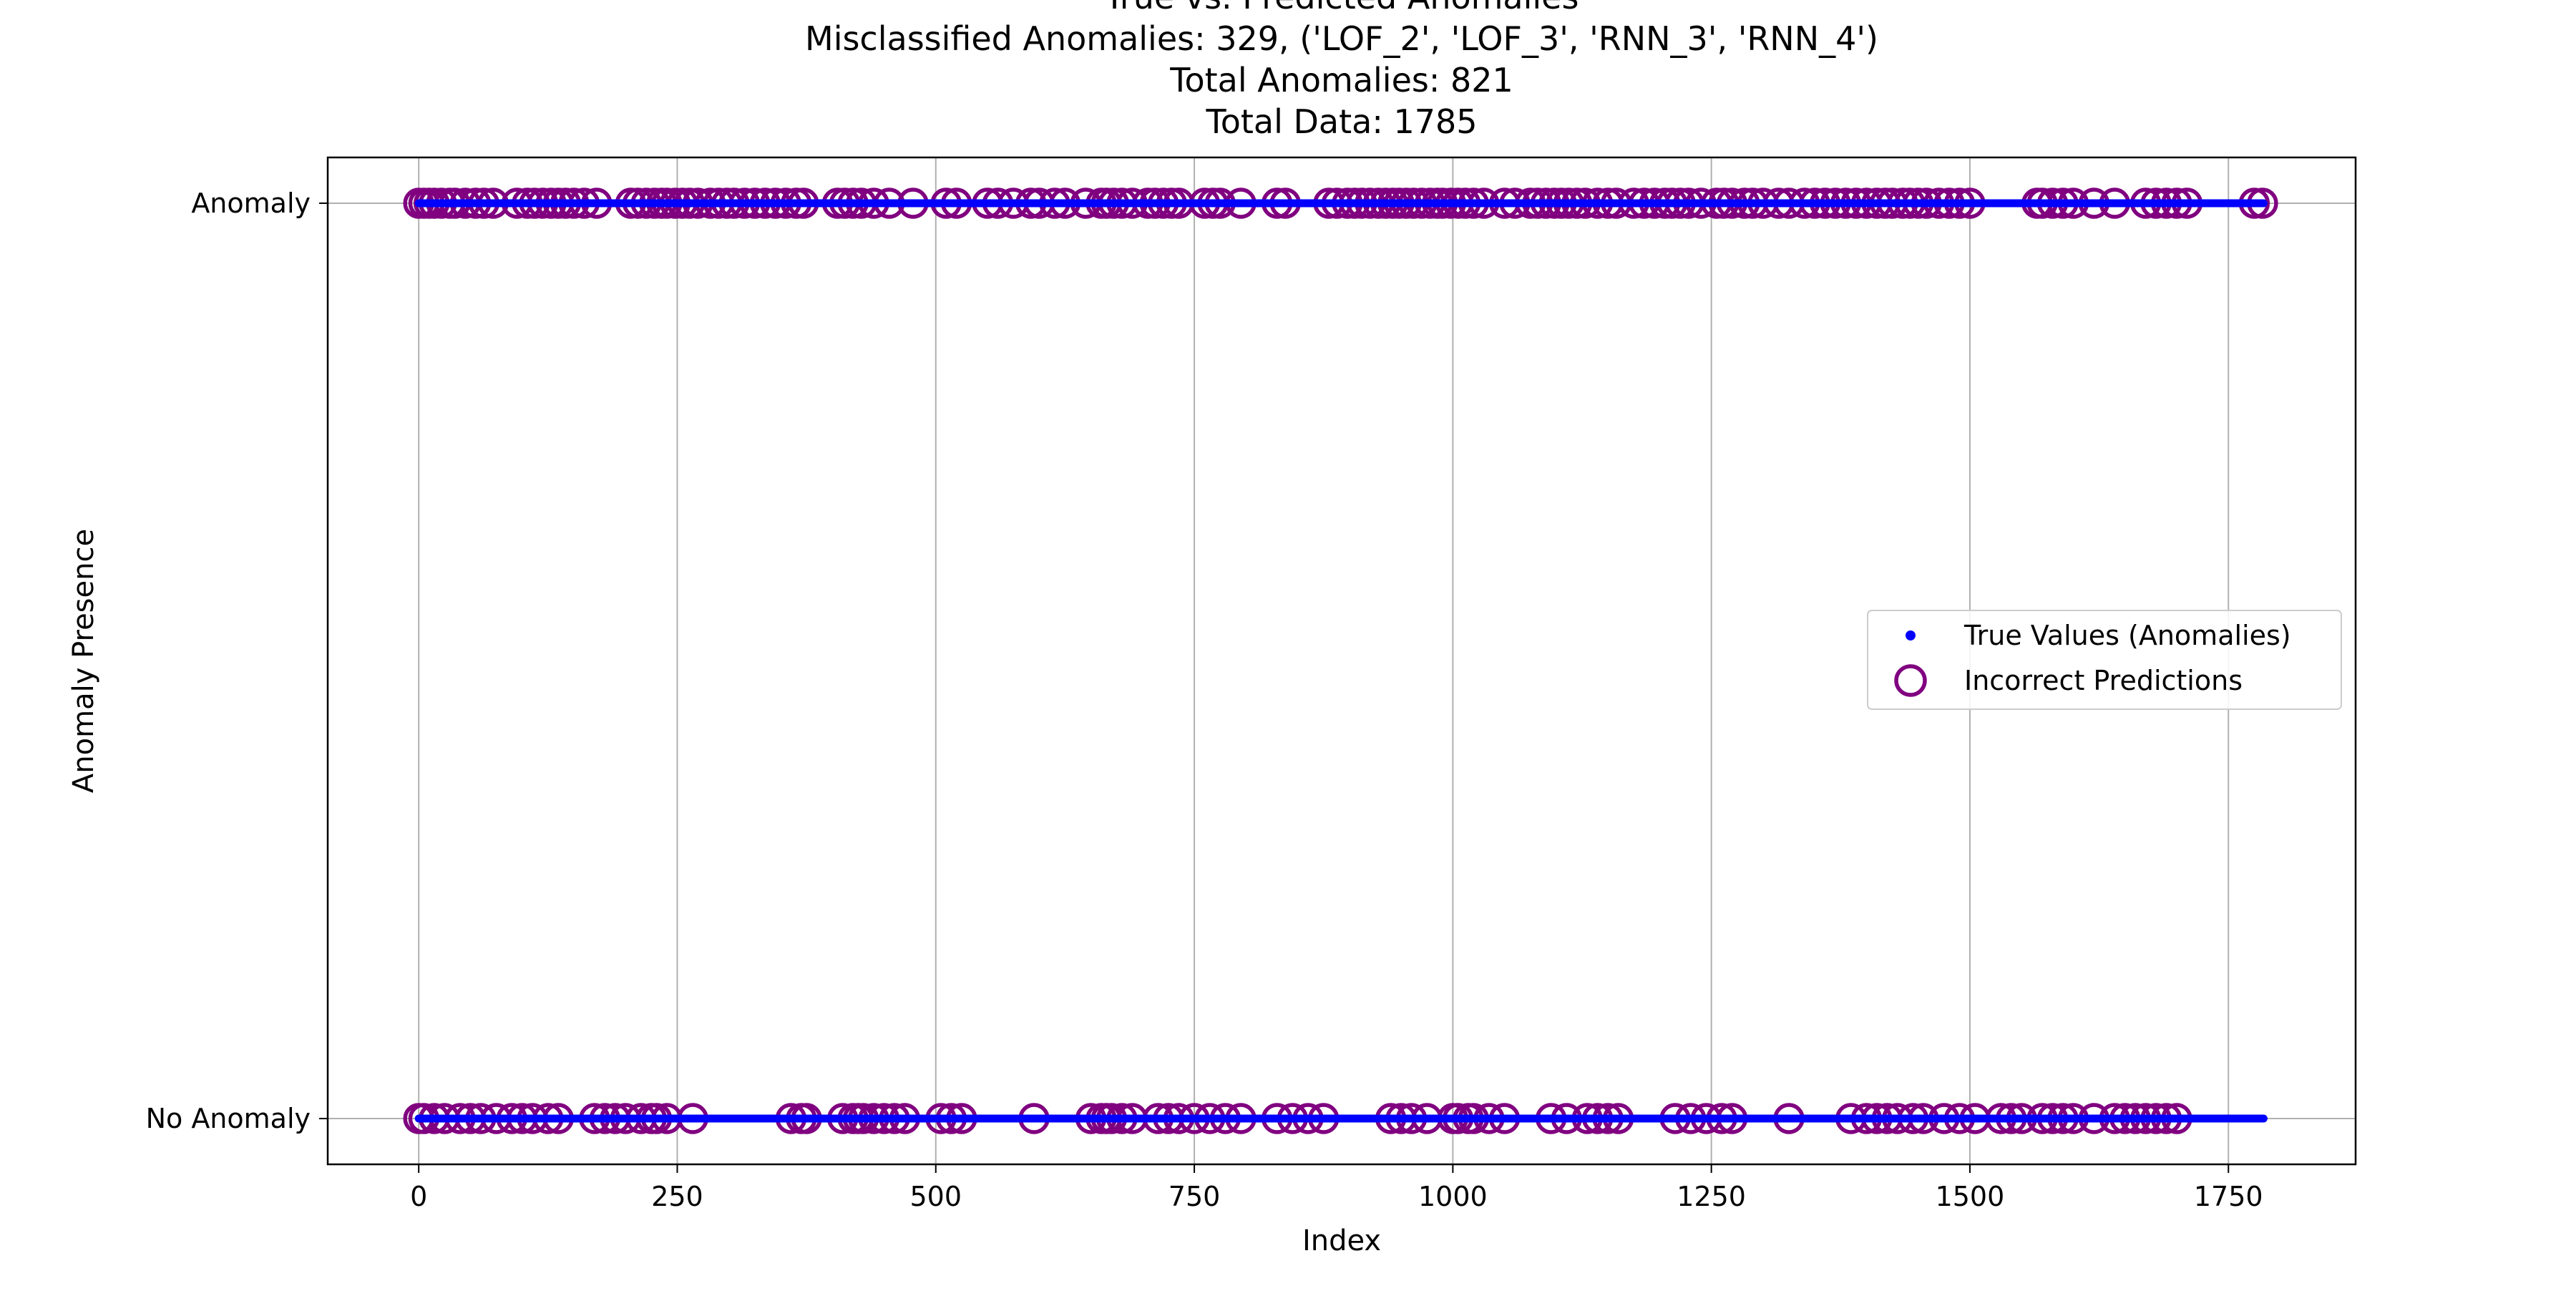  Describe the element at coordinates (2103, 680) in the screenshot. I see `legend-label-incorrect-predictions: Incorrect Predictions` at that location.